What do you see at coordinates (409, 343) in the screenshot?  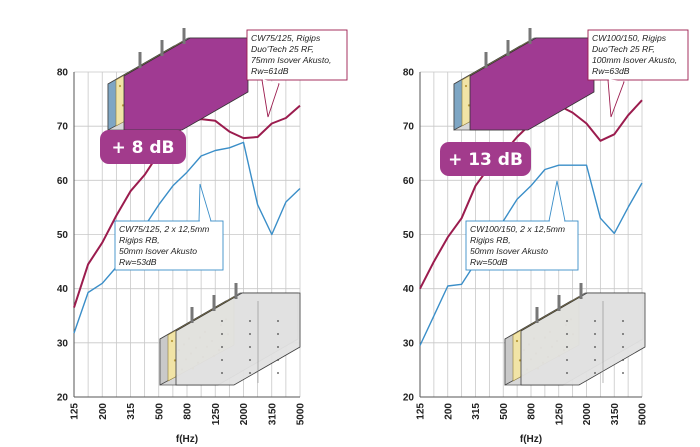 I see `y-tick-label-1-1: 30` at bounding box center [409, 343].